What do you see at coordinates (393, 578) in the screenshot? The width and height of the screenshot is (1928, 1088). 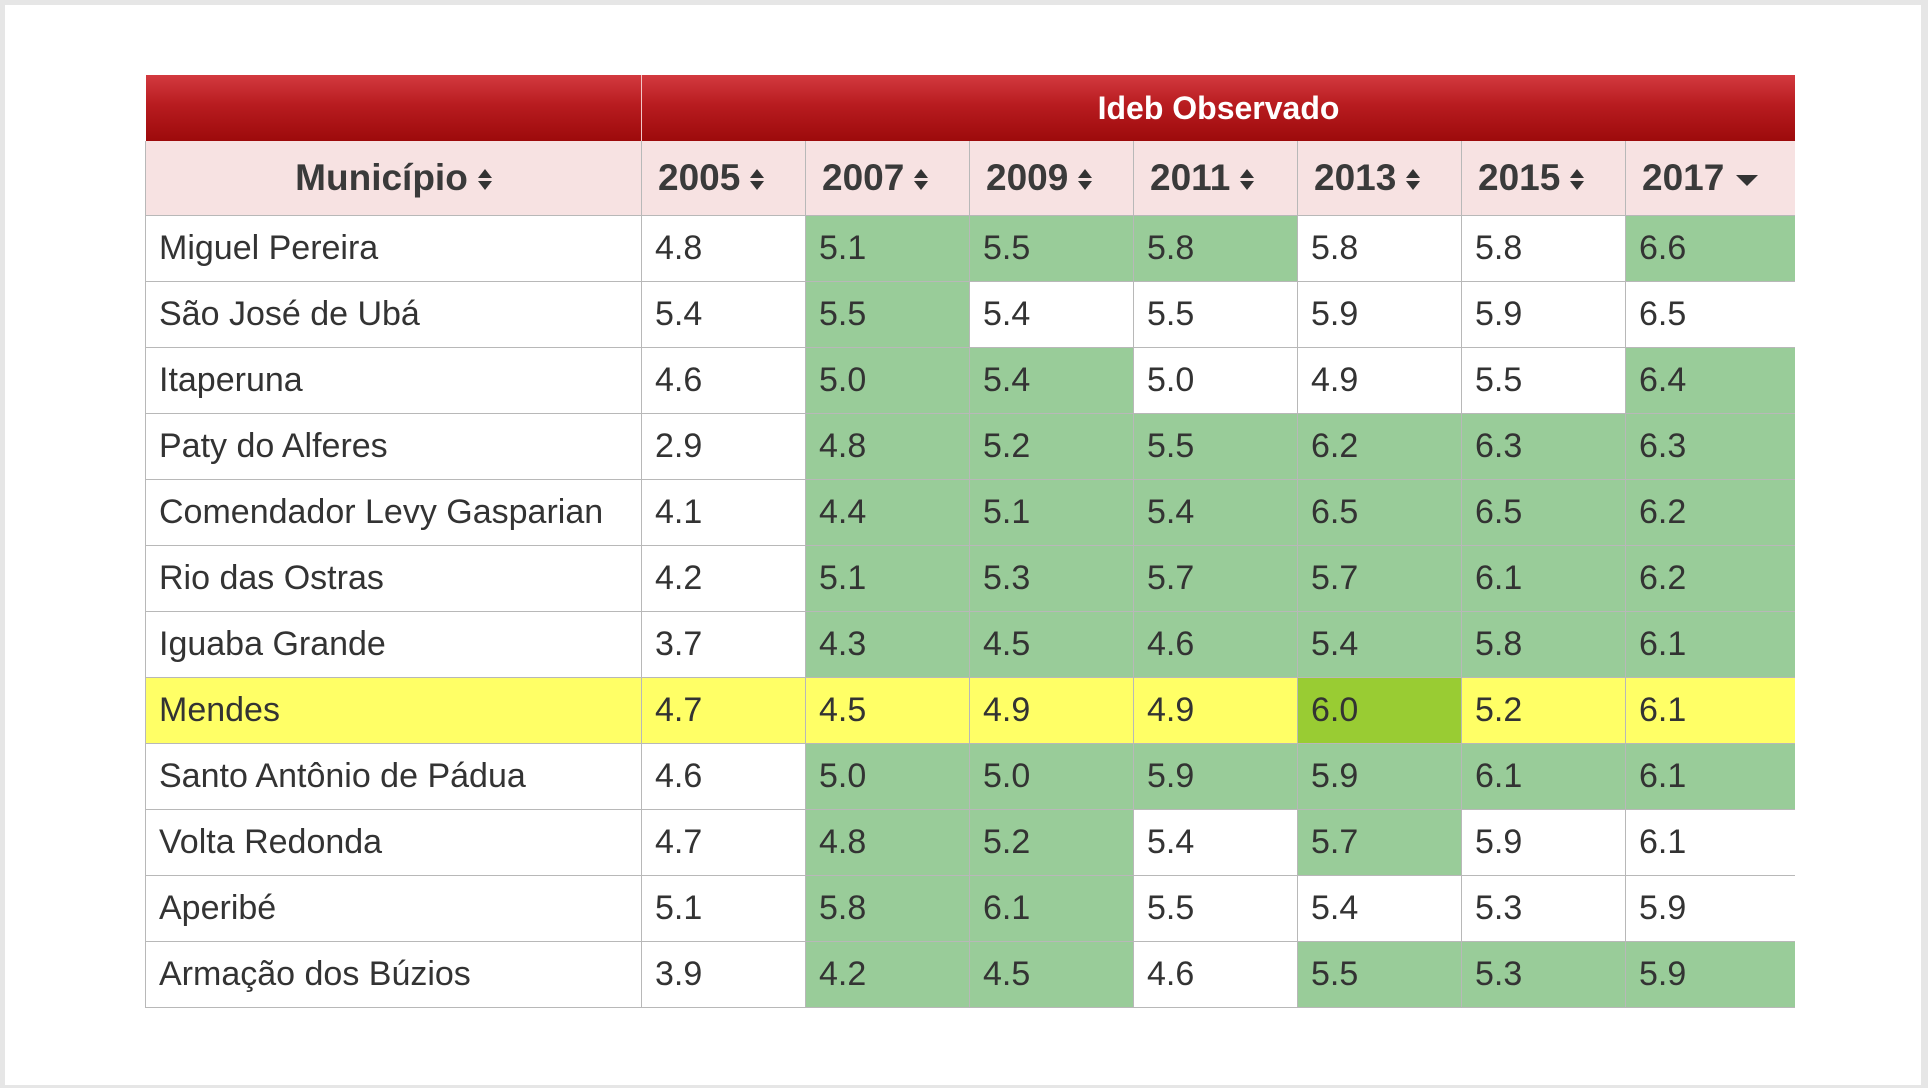 I see `cell-municipio: Rio das Ostras` at bounding box center [393, 578].